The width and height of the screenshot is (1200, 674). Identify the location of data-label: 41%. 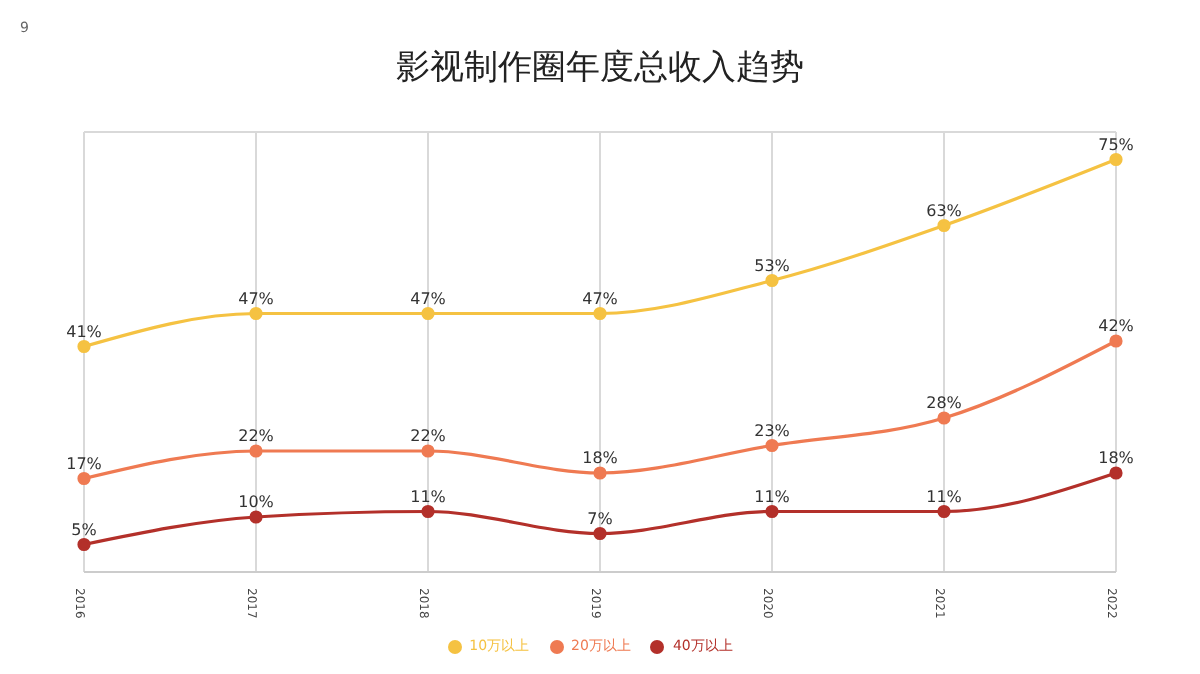
(84, 331).